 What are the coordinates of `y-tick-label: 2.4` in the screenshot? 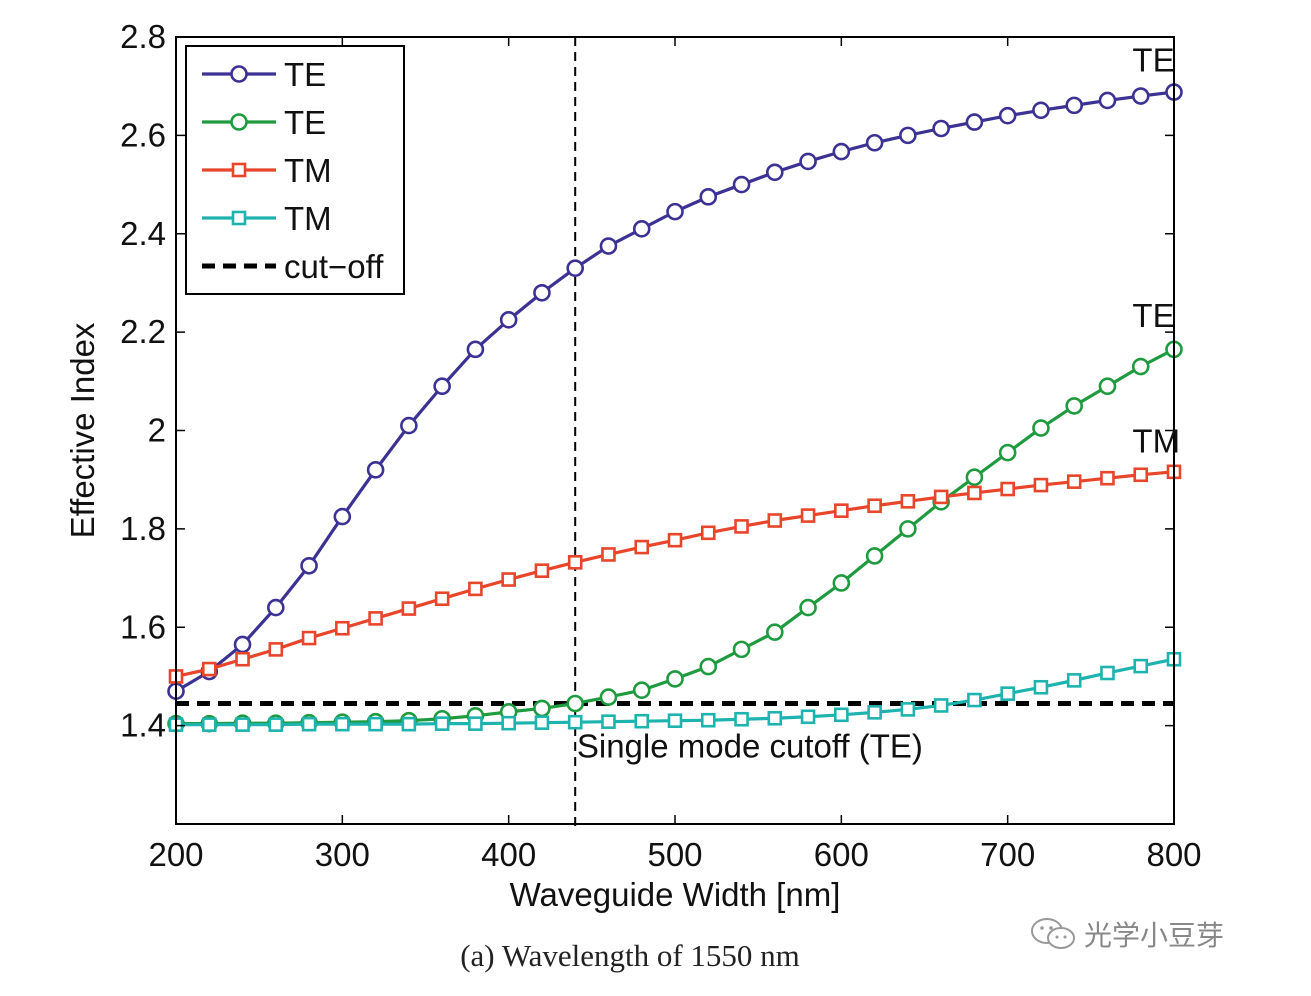 It's located at (143, 233).